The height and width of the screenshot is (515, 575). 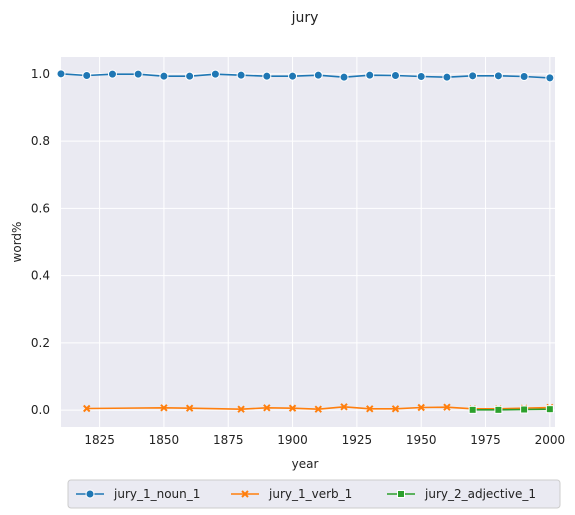 I want to click on legend-item: jury_1_noun_1, so click(x=138, y=494).